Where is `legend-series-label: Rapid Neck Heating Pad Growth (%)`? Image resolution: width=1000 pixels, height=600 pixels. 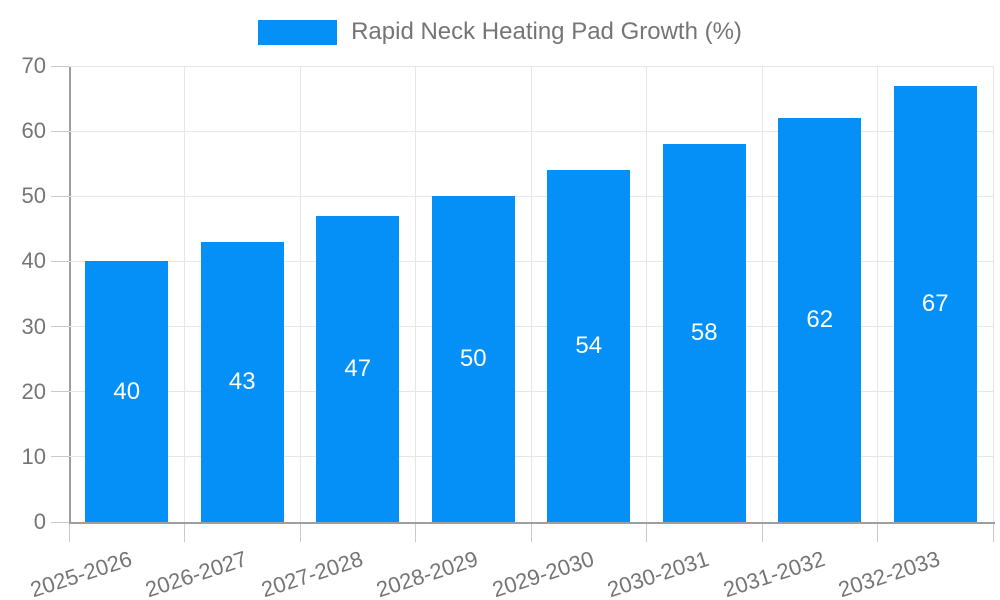
legend-series-label: Rapid Neck Heating Pad Growth (%) is located at coordinates (546, 31).